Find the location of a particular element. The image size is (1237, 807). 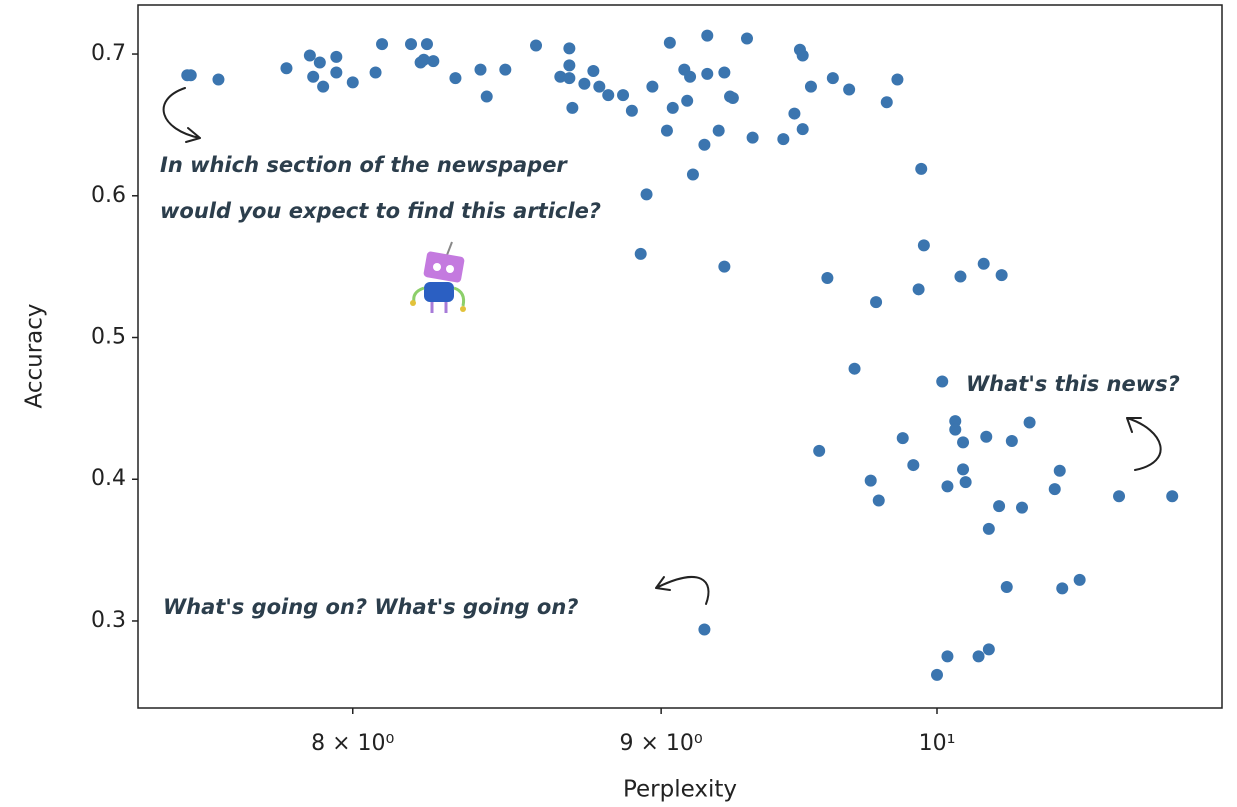

x-axis-label: Perplexity is located at coordinates (680, 790).